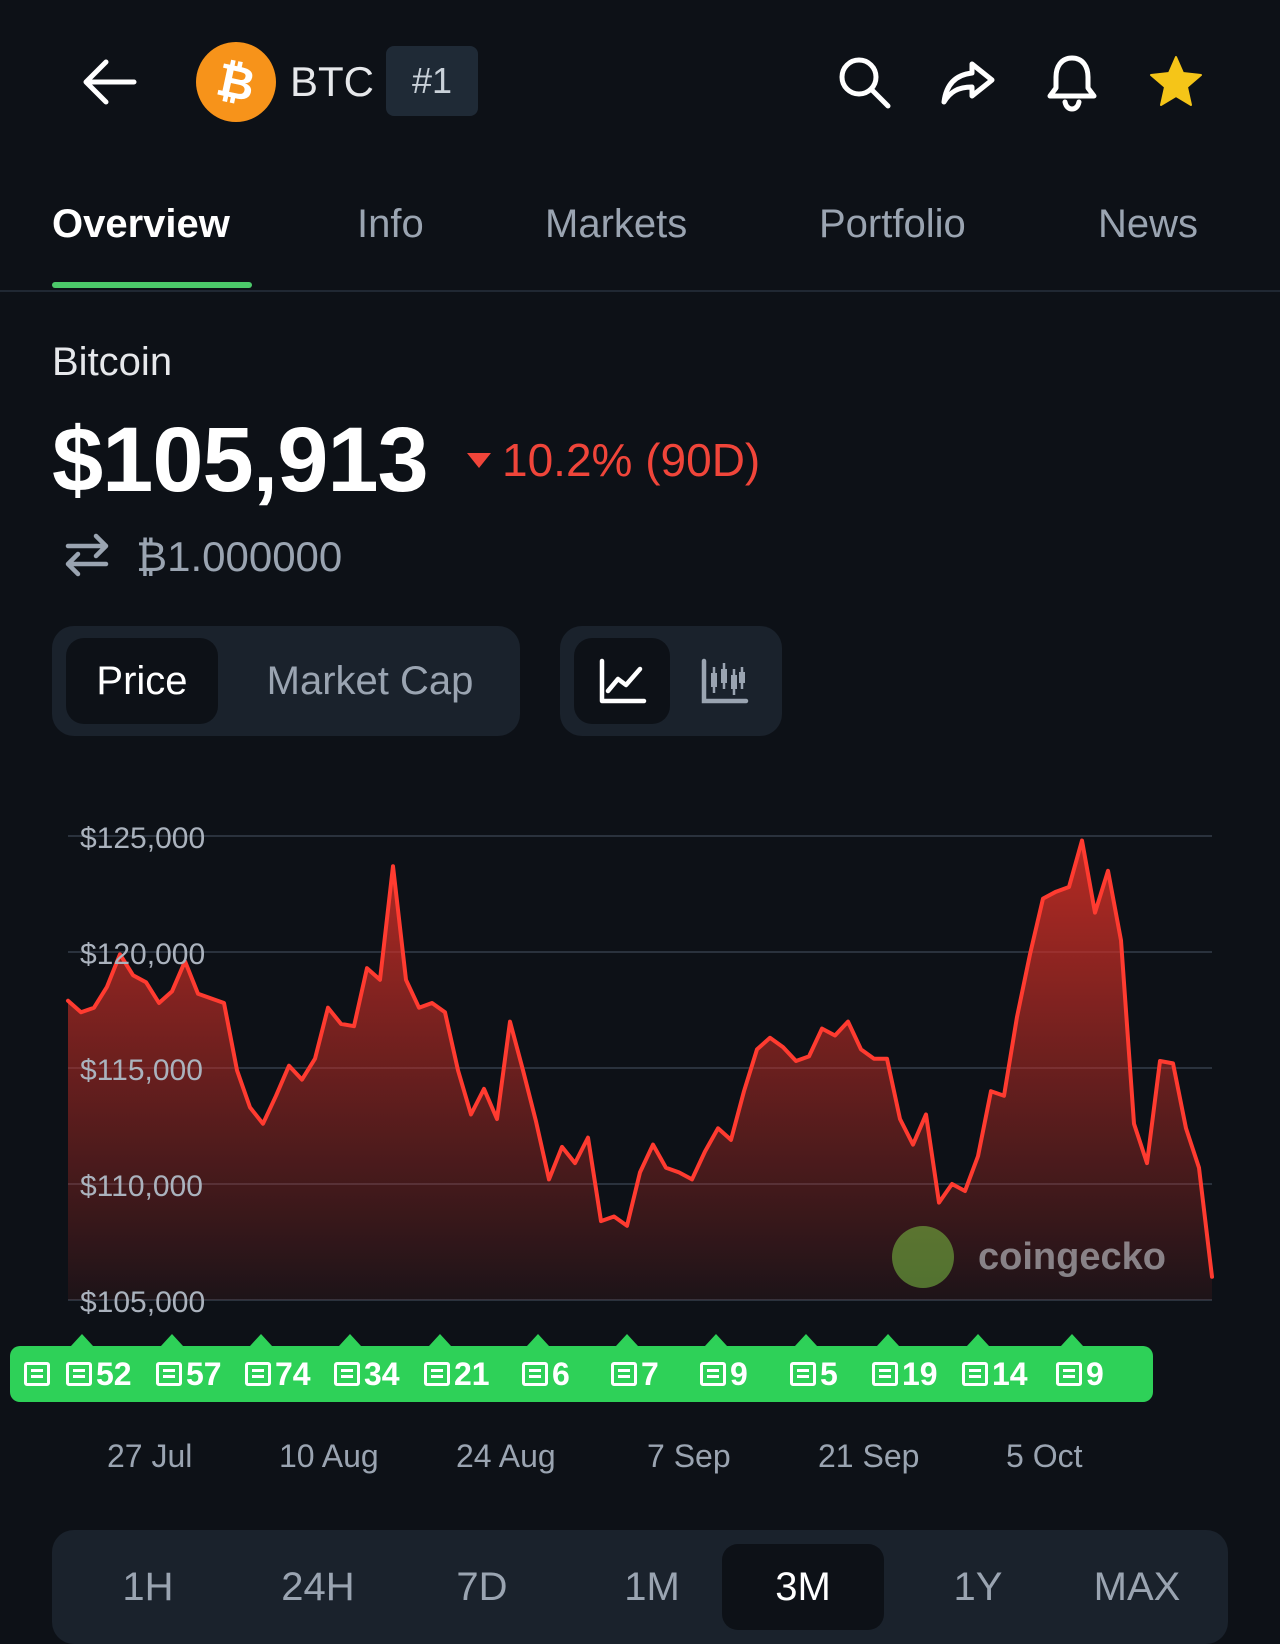 The image size is (1280, 1644). What do you see at coordinates (390, 224) in the screenshot?
I see `tab-info: Info` at bounding box center [390, 224].